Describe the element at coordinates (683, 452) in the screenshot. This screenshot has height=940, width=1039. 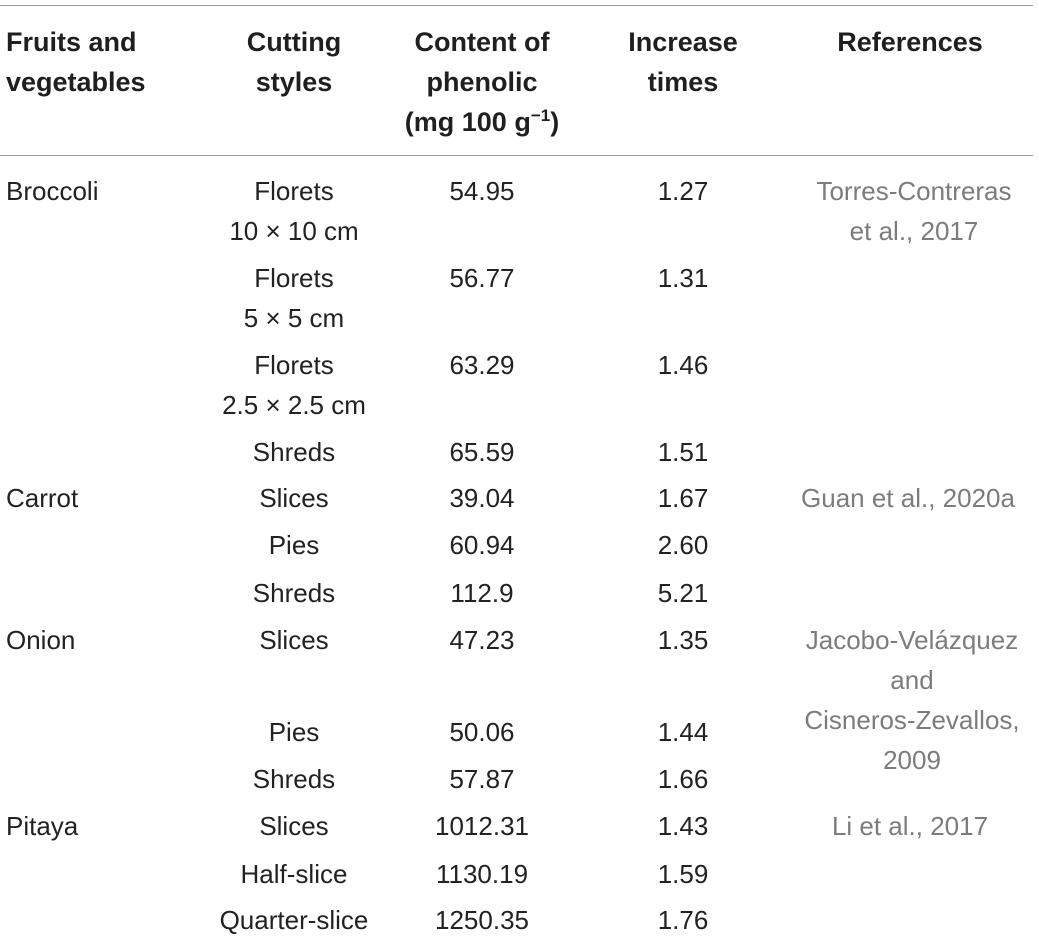
I see `increase-times: 1.51` at that location.